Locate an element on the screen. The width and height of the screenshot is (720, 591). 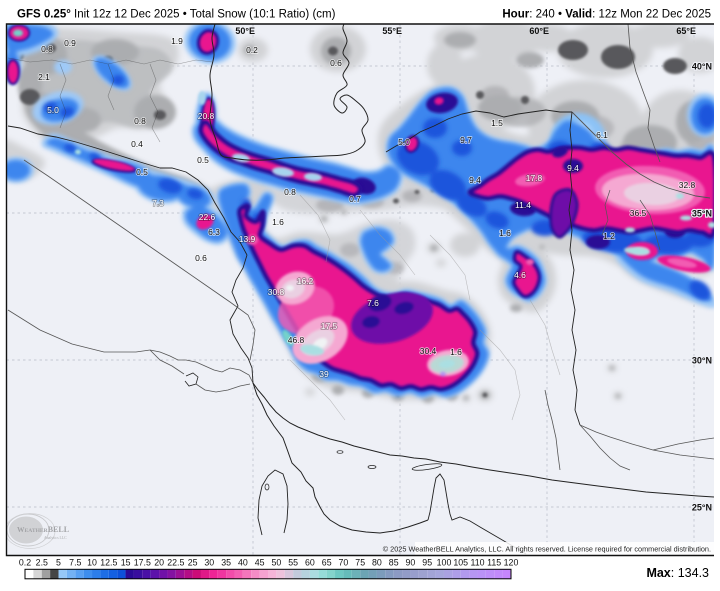
svg-text: 22.5 is located at coordinates (175, 563).